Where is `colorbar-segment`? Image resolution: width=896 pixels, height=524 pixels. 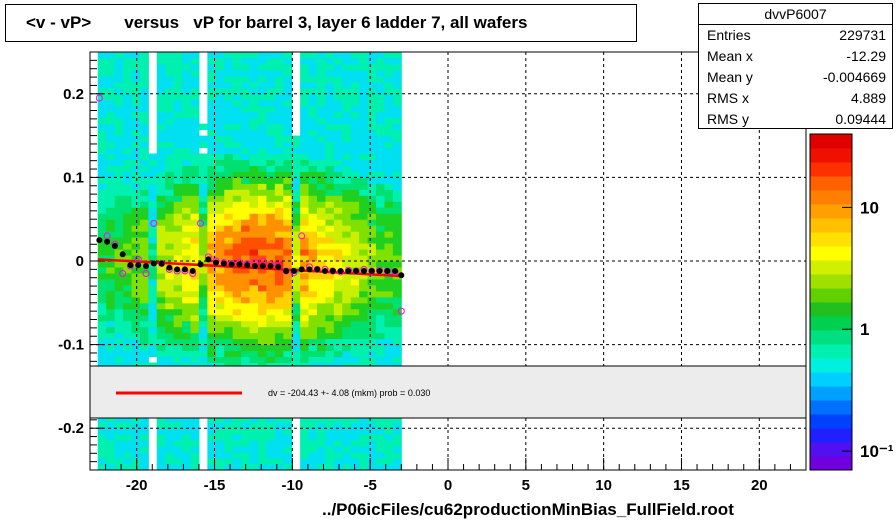 colorbar-segment is located at coordinates (831, 183).